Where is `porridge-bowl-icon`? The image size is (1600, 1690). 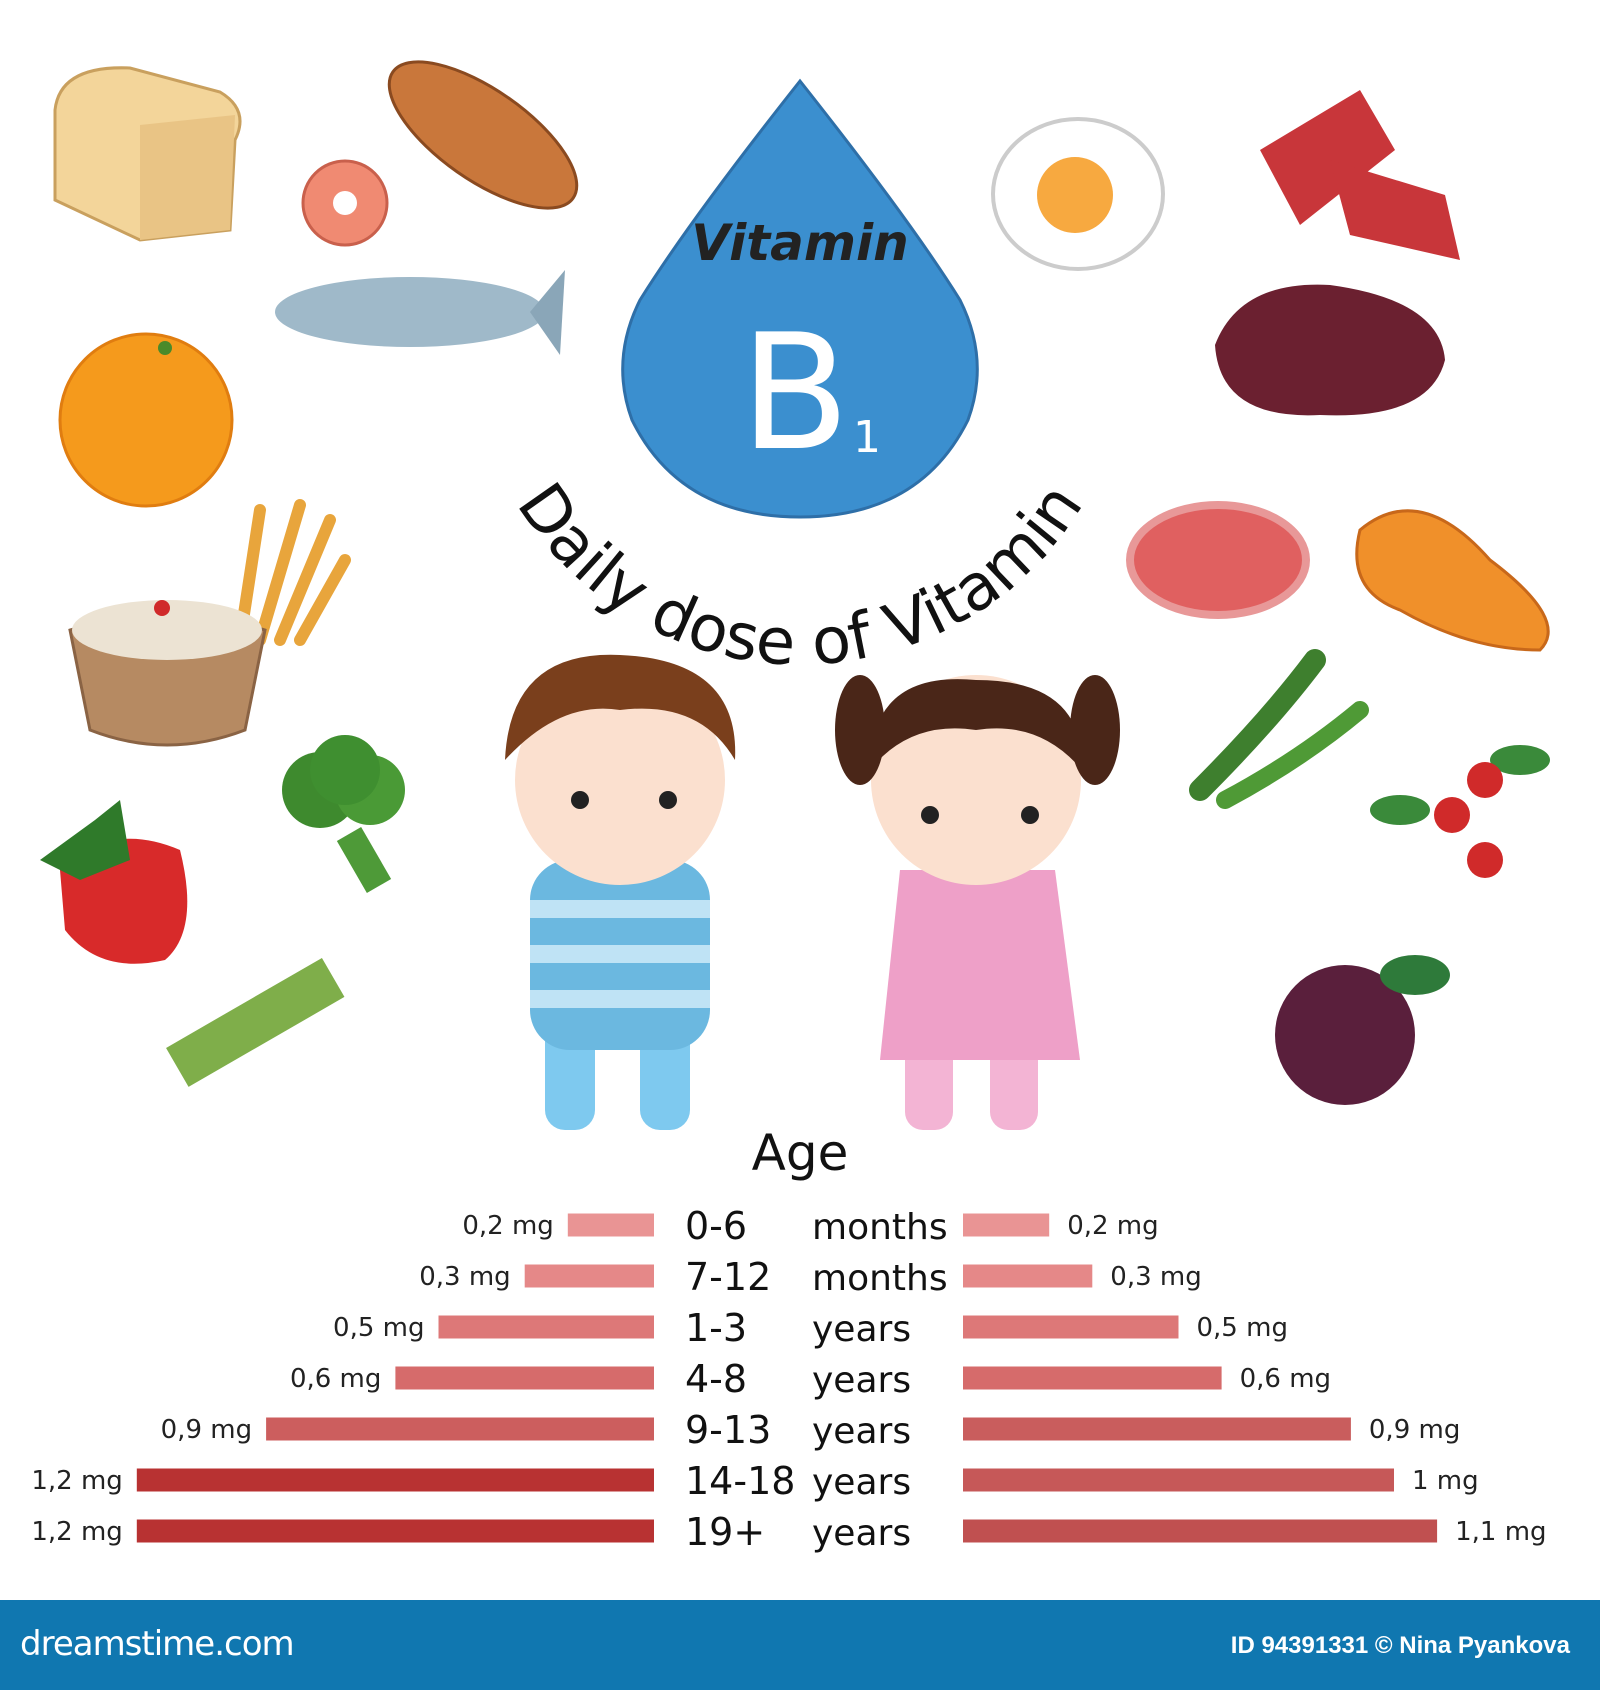
porridge-bowl-icon is located at coordinates (167, 673).